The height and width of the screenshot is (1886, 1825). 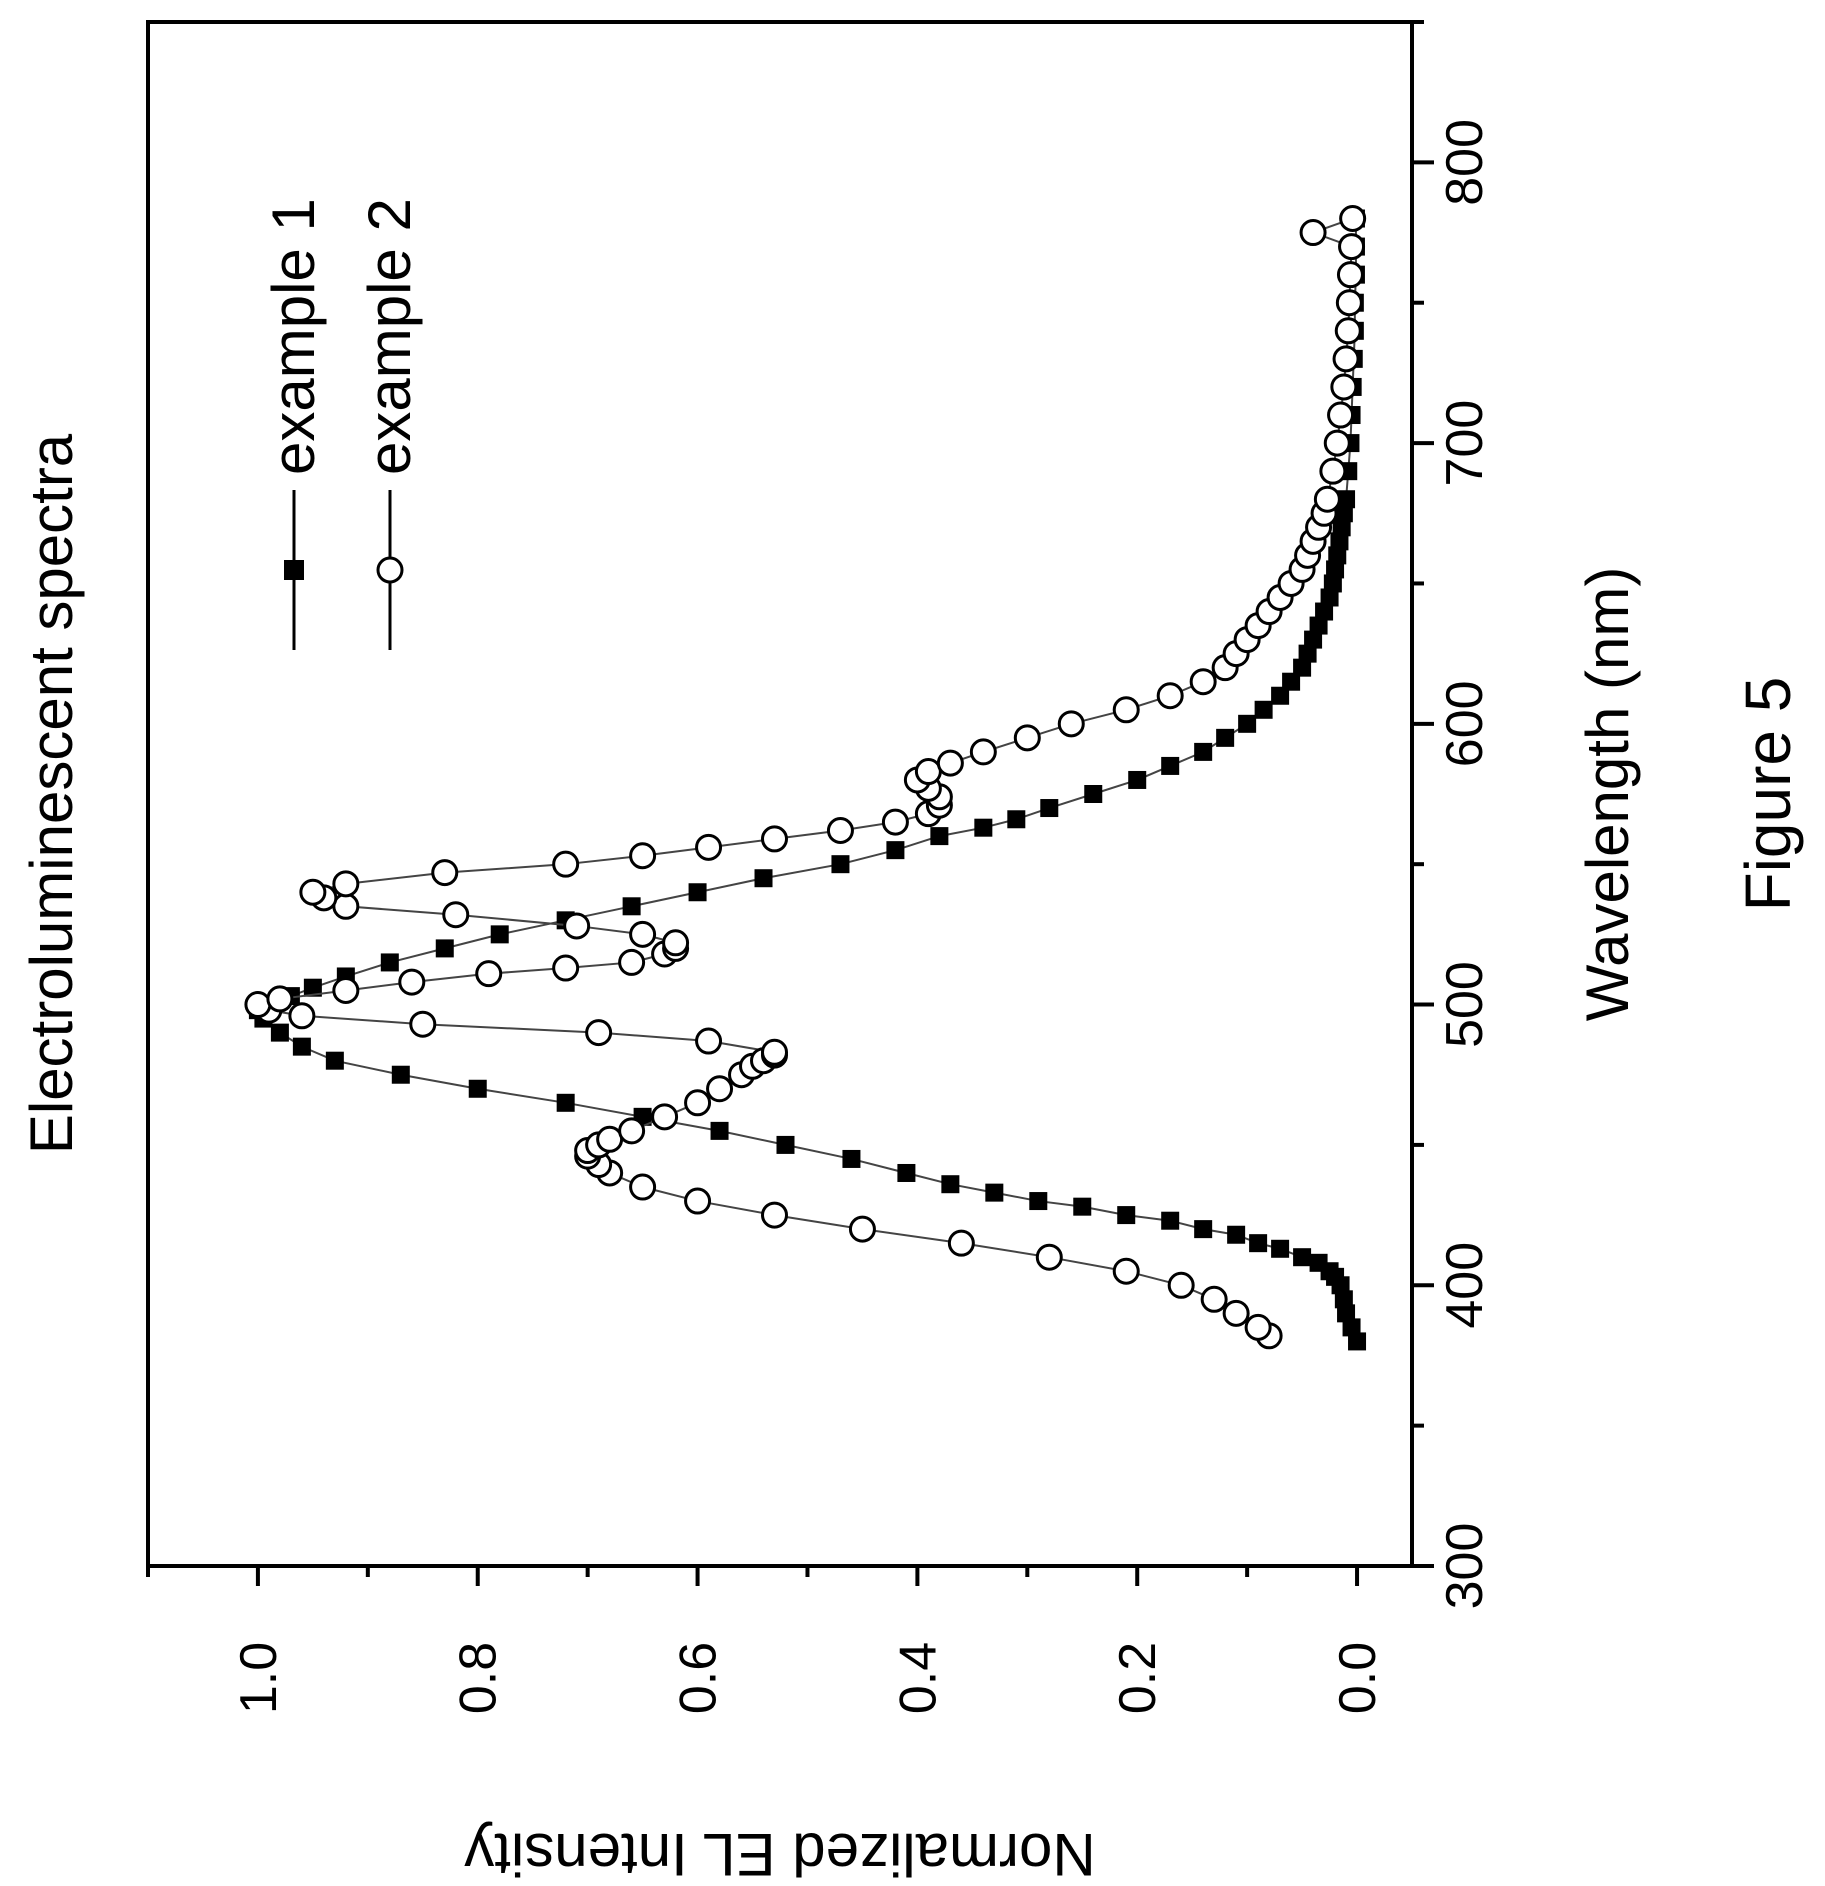 I want to click on legend-item: example 1, so click(x=293, y=424).